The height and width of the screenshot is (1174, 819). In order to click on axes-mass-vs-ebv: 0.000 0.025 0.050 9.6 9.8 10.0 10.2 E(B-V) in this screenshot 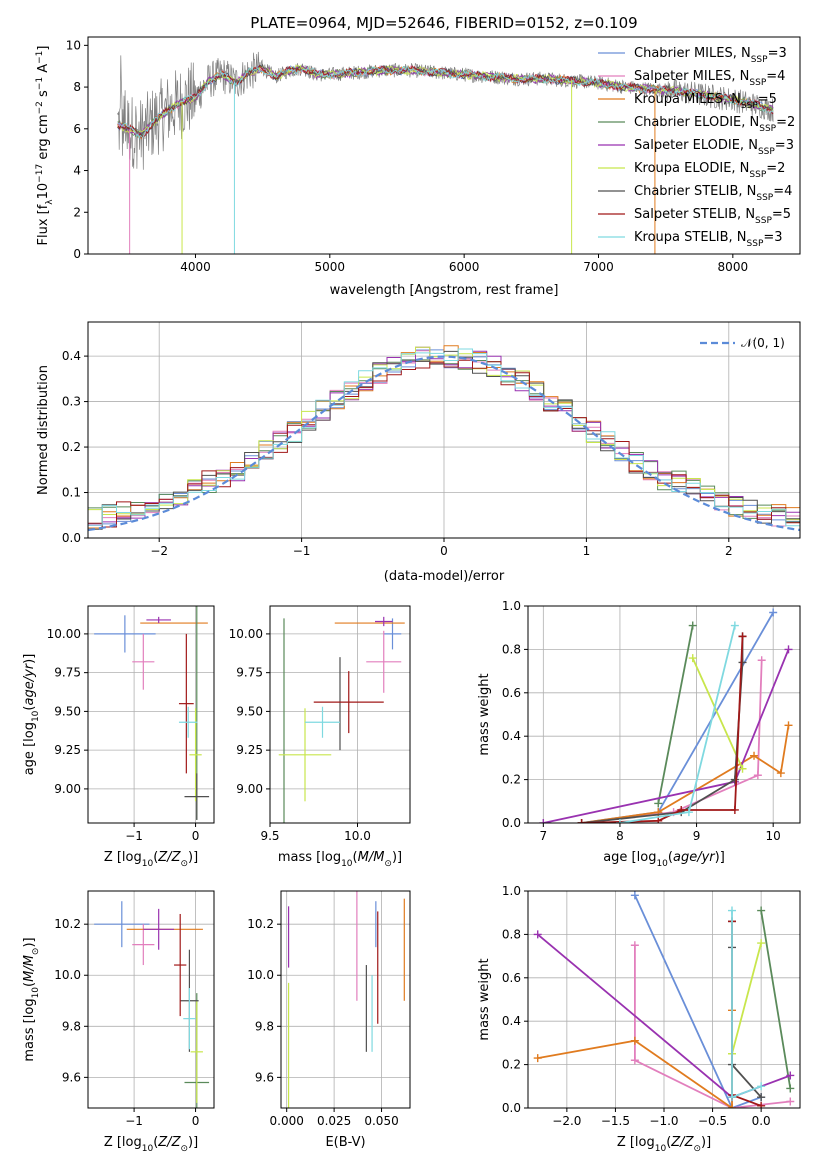, I will do `click(329, 1020)`.